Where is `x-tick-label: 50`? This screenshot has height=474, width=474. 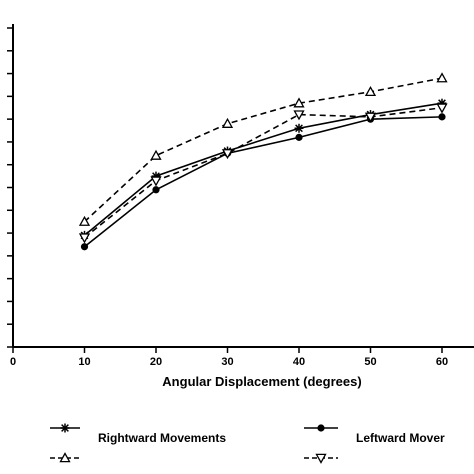 x-tick-label: 50 is located at coordinates (370, 362).